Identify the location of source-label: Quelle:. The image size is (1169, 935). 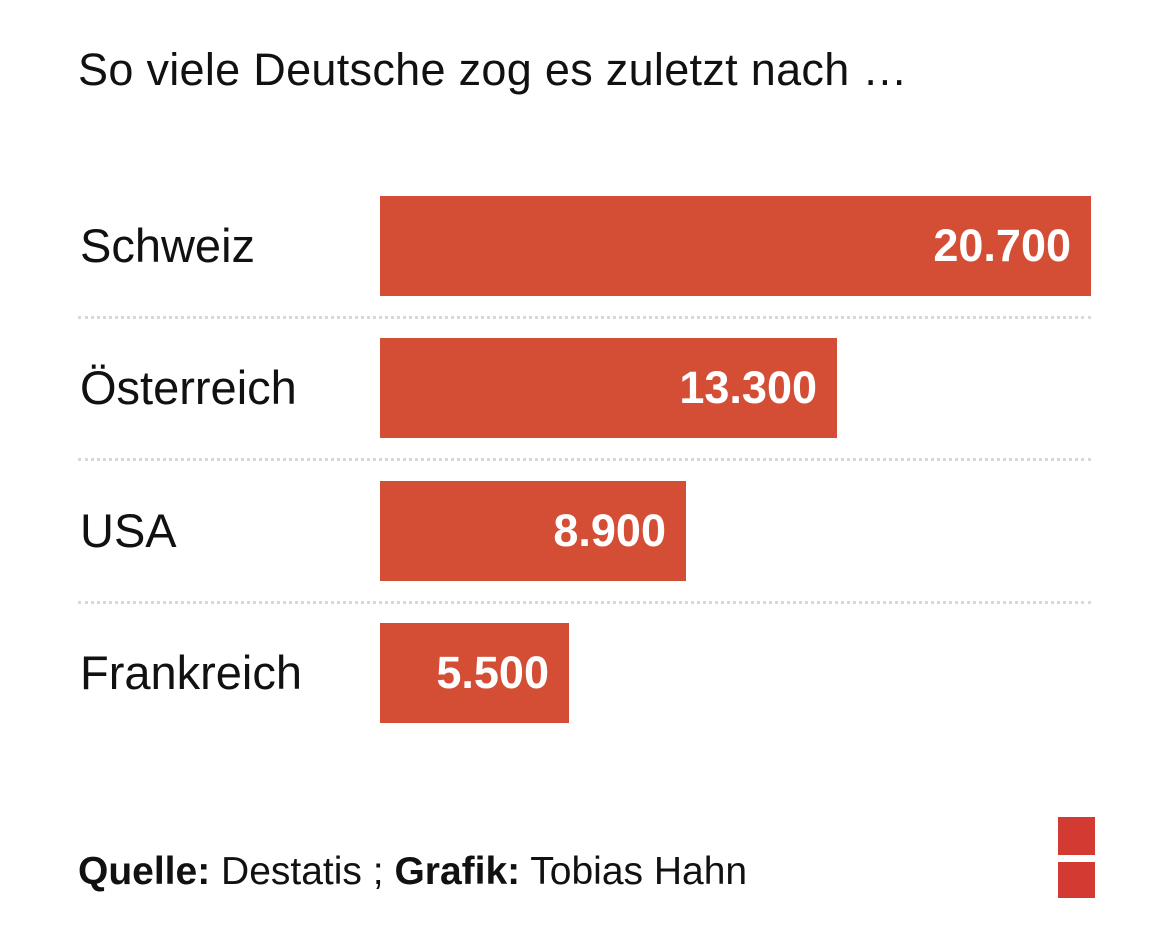
(144, 871).